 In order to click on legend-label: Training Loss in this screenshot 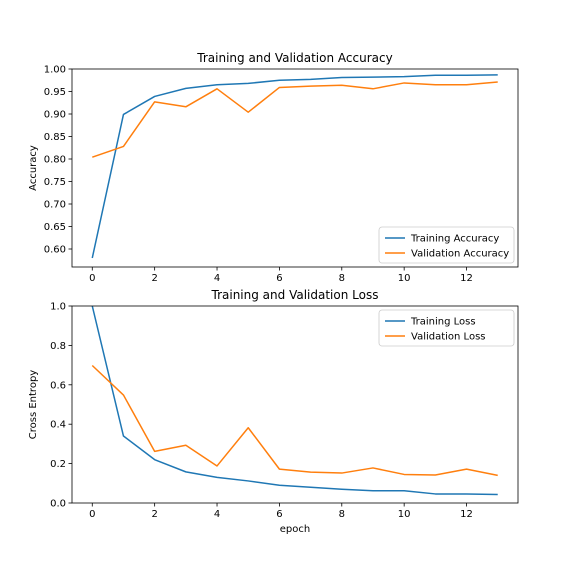, I will do `click(443, 322)`.